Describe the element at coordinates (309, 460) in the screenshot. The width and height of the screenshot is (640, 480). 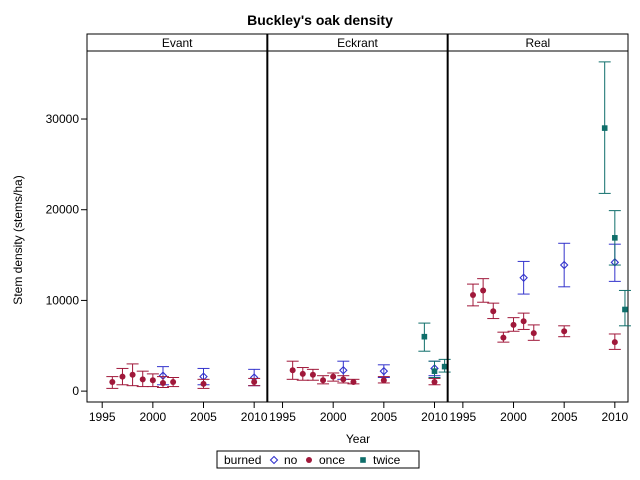
I see `legend-marker-once` at that location.